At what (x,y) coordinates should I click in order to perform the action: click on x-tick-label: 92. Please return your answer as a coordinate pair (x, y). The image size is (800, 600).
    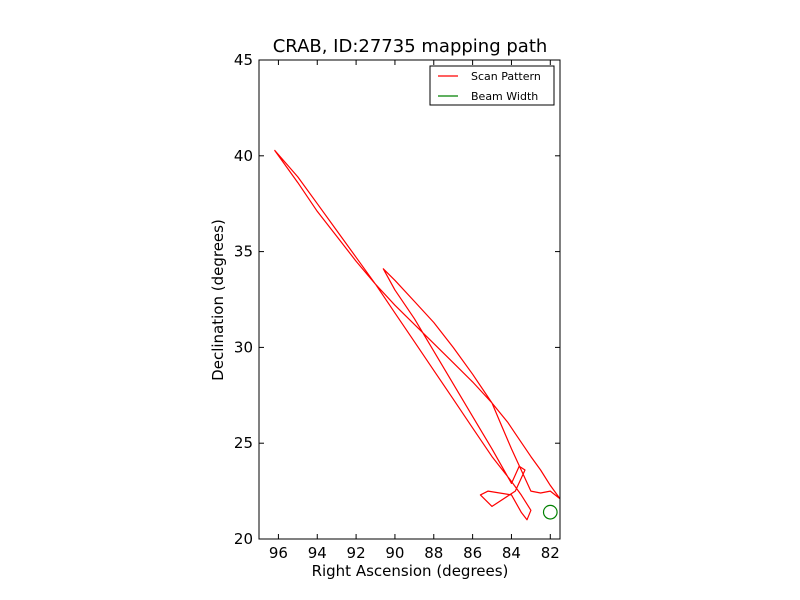
    Looking at the image, I should click on (356, 553).